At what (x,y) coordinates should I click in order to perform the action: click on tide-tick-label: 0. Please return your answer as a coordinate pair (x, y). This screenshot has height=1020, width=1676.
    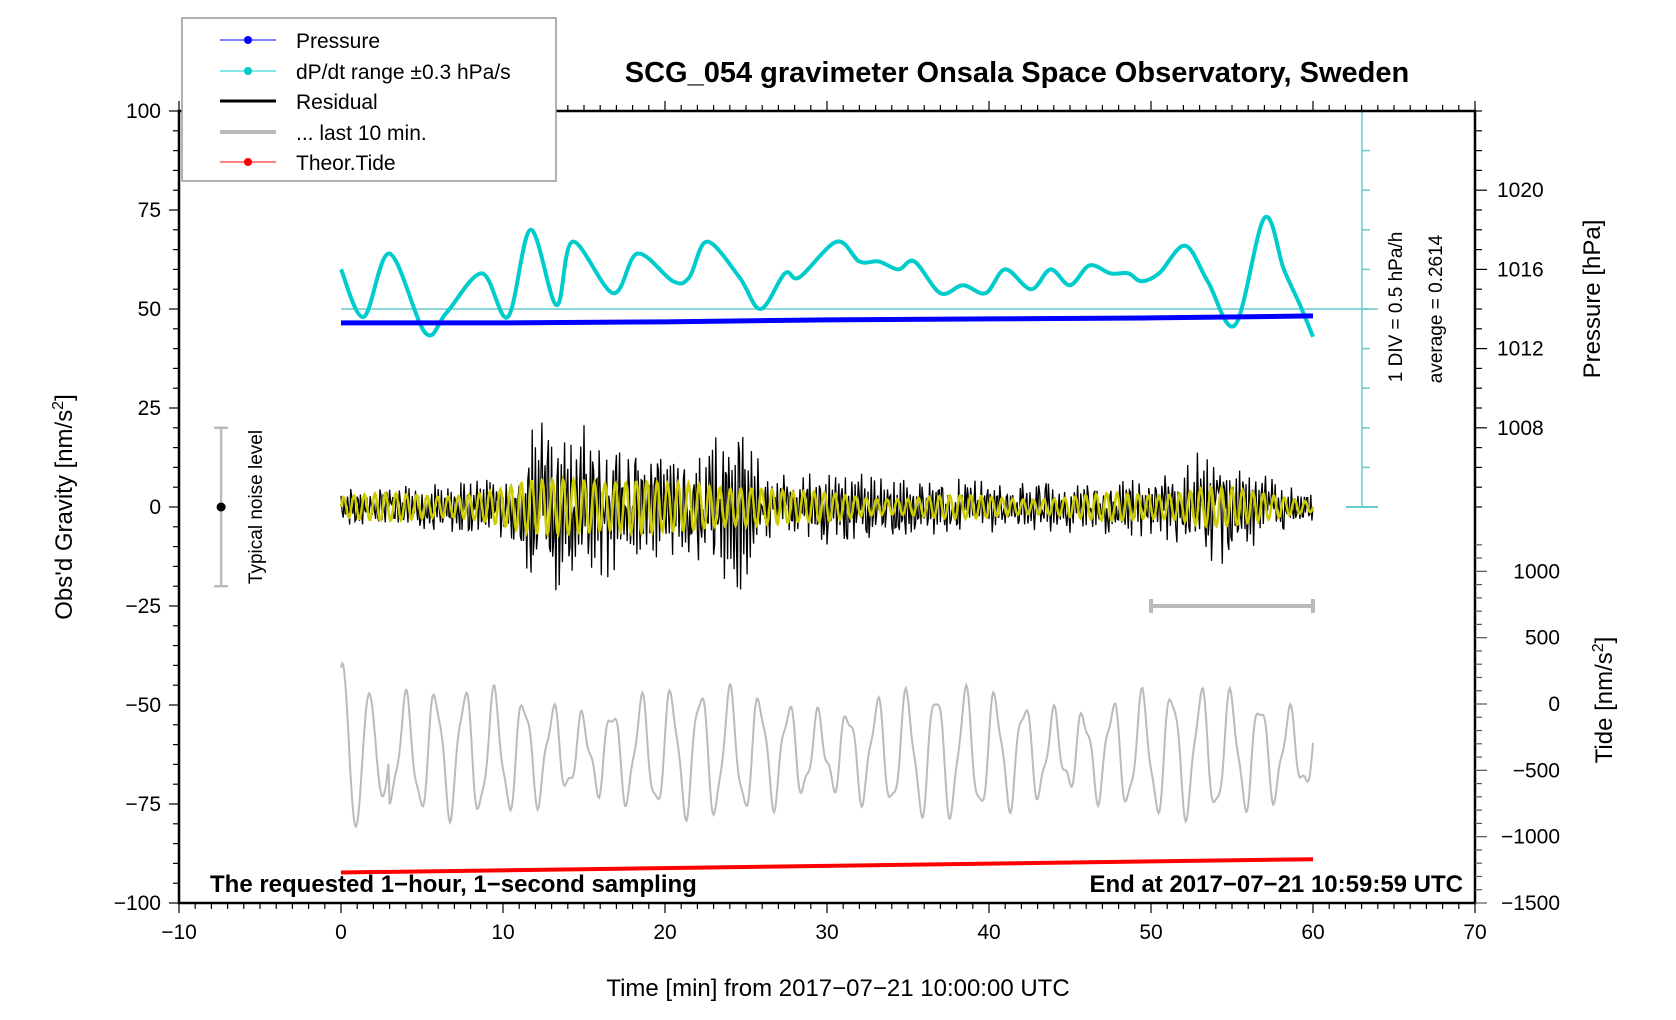
    Looking at the image, I should click on (1554, 704).